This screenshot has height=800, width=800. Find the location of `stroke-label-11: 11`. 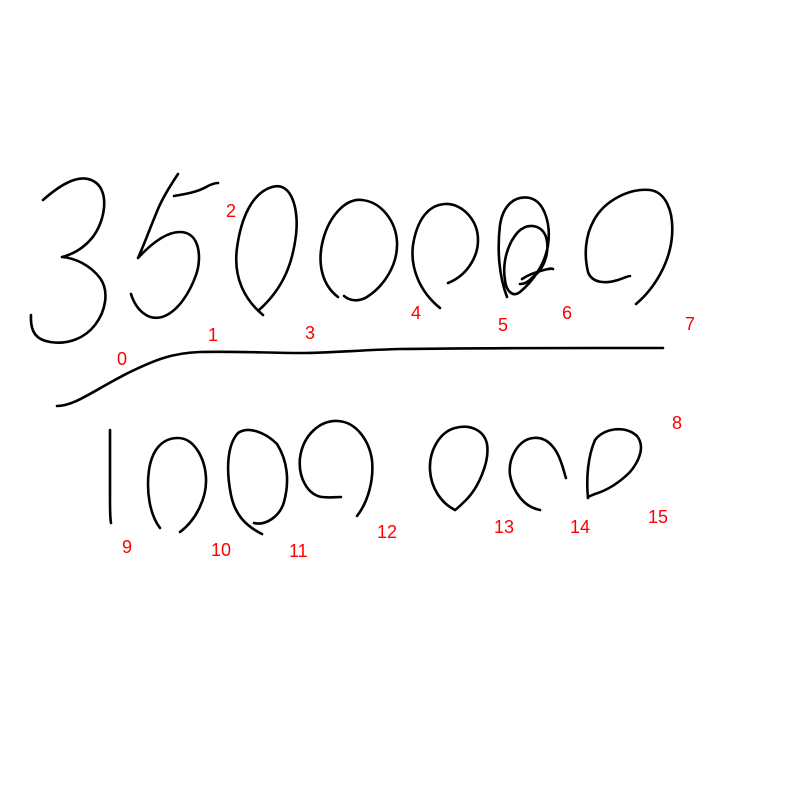

stroke-label-11: 11 is located at coordinates (298, 551).